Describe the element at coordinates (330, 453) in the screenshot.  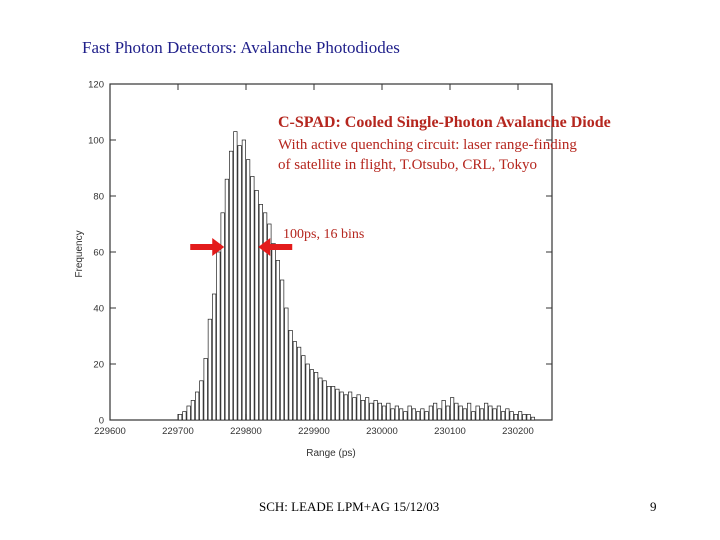
I see `x-axis-label: Range (ps)` at that location.